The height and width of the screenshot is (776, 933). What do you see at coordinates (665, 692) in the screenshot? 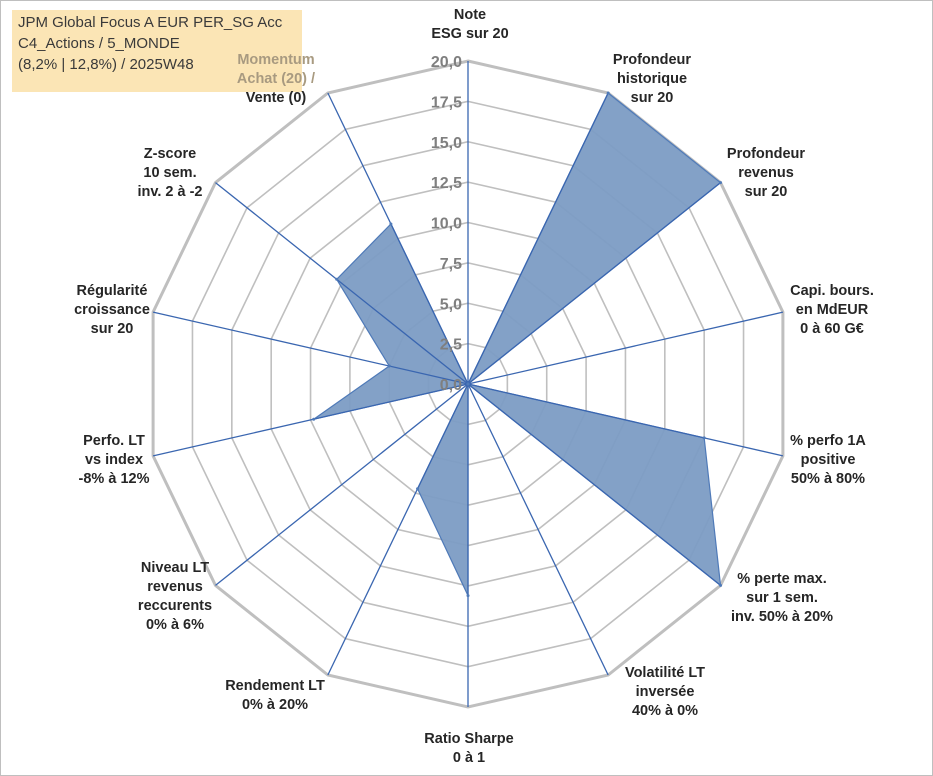
I see `axis-label-6-line-1: inversée` at bounding box center [665, 692].